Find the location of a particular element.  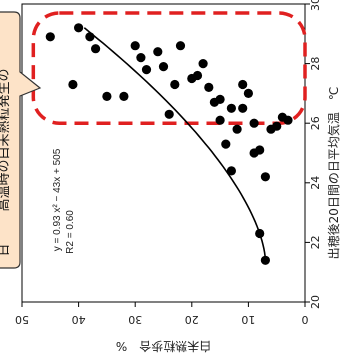

x-tick-label: 30 is located at coordinates (135, 319).